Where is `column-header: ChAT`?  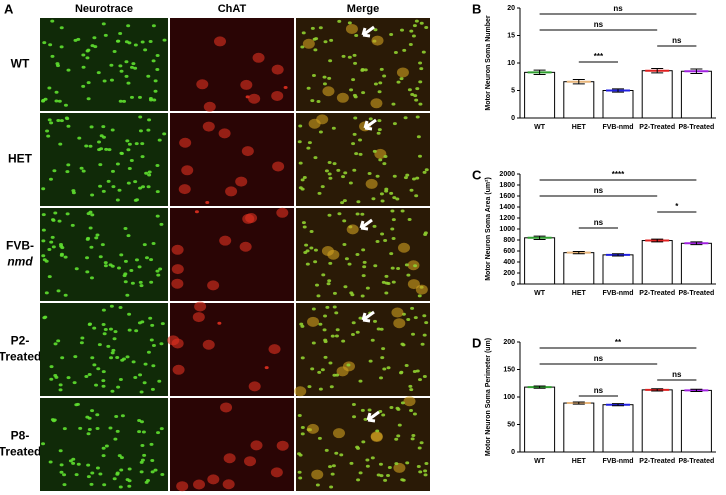 column-header: ChAT is located at coordinates (232, 9).